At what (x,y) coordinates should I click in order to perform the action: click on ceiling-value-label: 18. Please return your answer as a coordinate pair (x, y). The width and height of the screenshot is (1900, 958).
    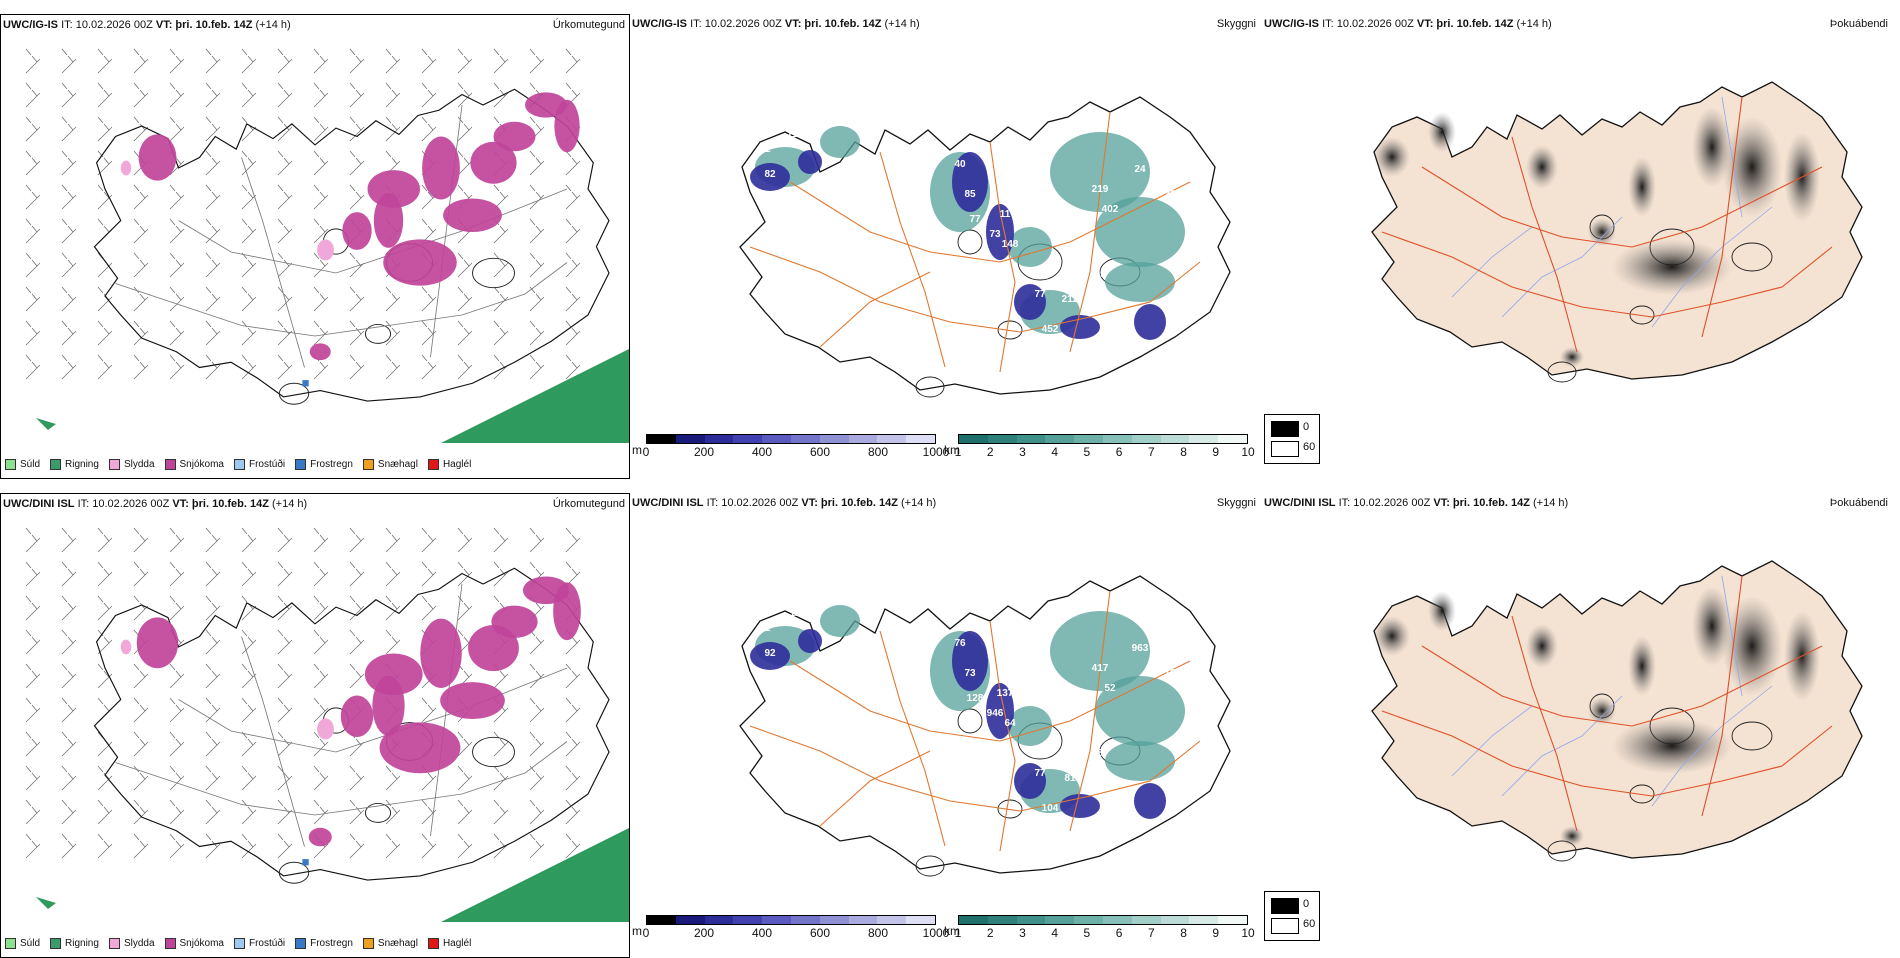
    Looking at the image, I should click on (1170, 673).